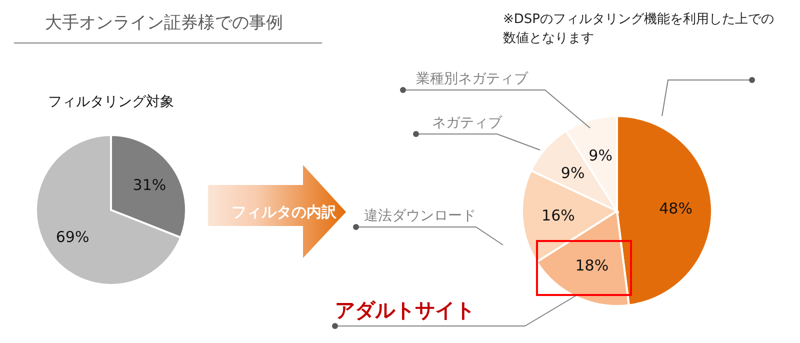  What do you see at coordinates (472, 79) in the screenshot?
I see `slice-label: 業種別ネガティブ` at bounding box center [472, 79].